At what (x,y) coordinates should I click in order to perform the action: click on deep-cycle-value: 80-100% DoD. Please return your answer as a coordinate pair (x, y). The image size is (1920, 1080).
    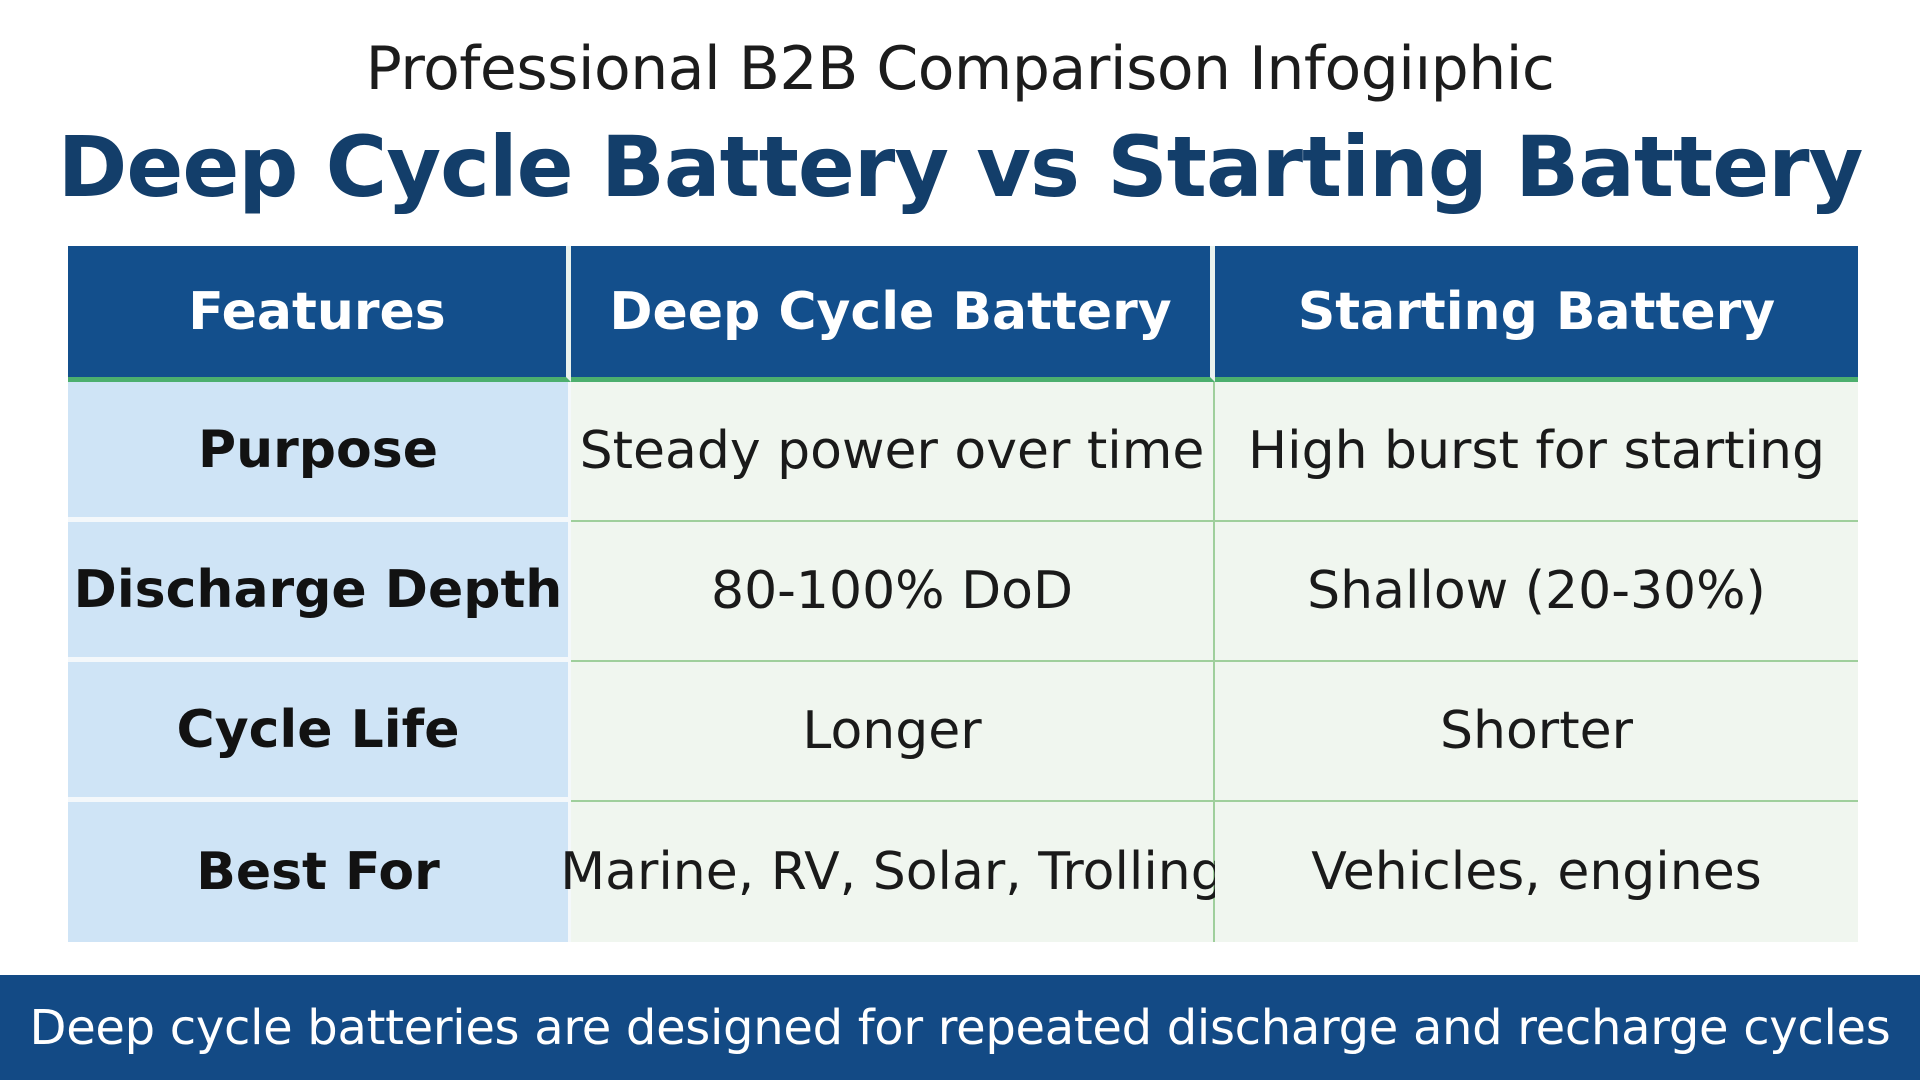
    Looking at the image, I should click on (893, 592).